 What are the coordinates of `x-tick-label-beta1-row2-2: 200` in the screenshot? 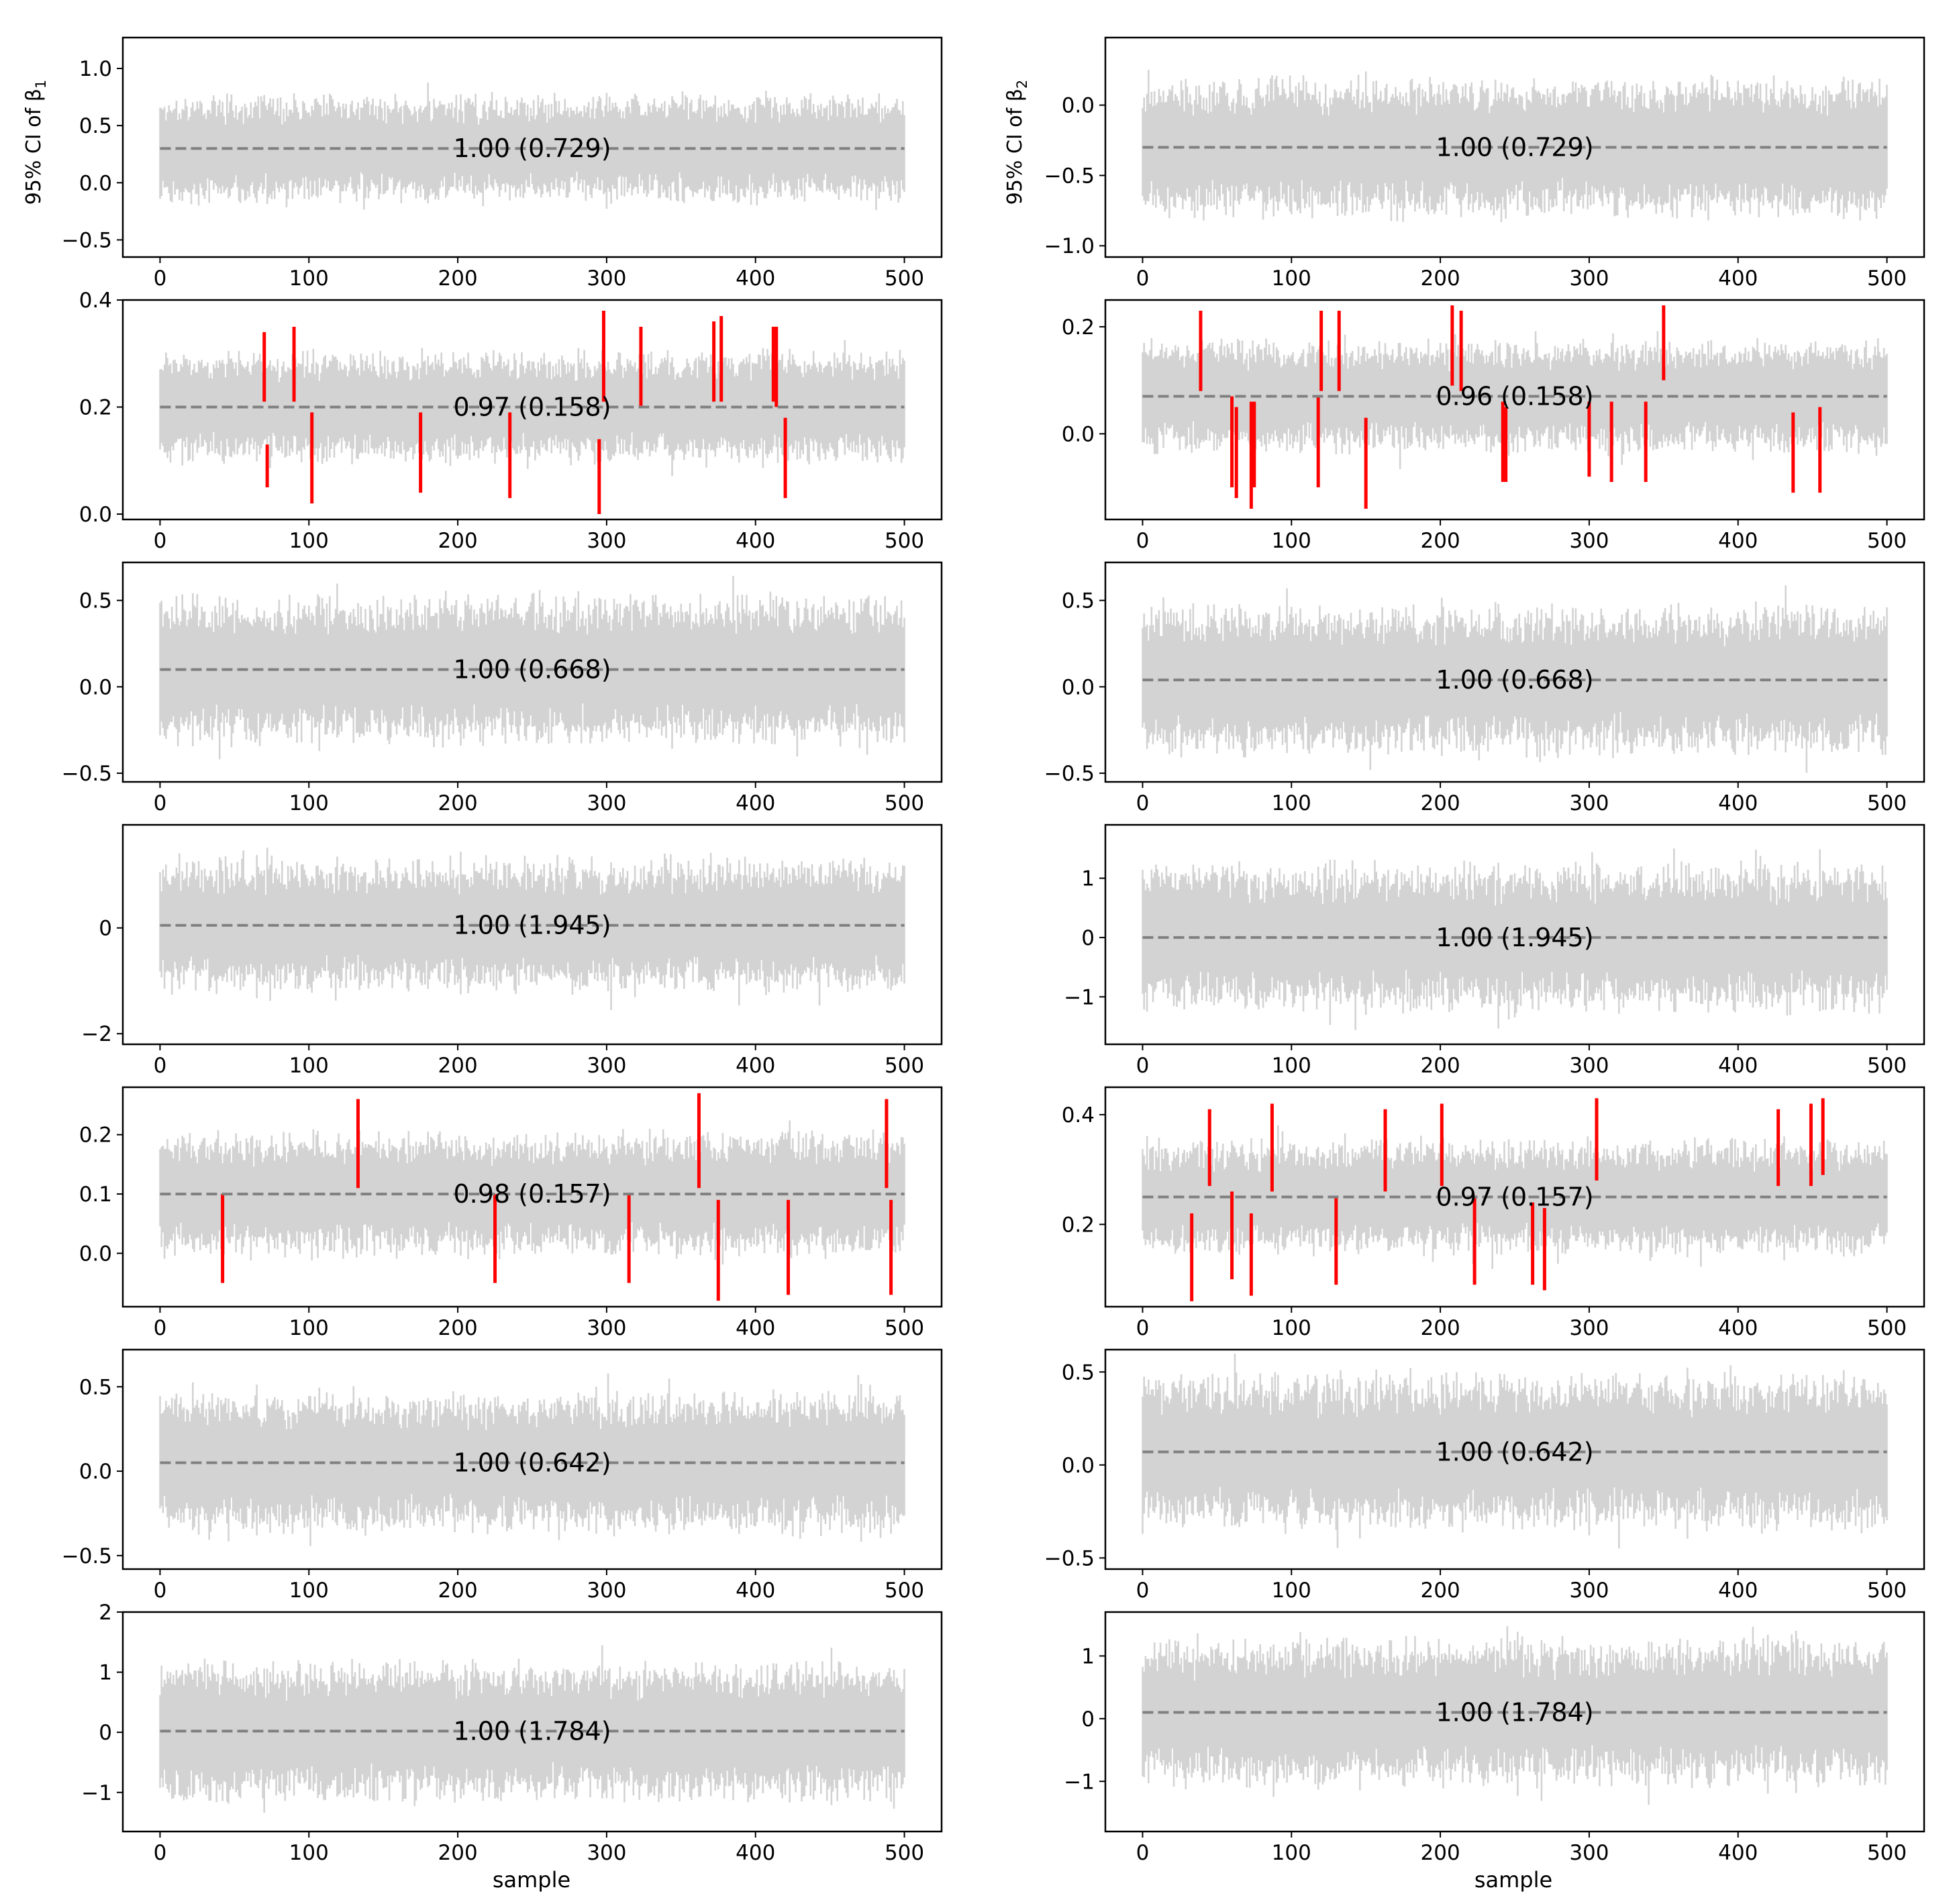 It's located at (458, 541).